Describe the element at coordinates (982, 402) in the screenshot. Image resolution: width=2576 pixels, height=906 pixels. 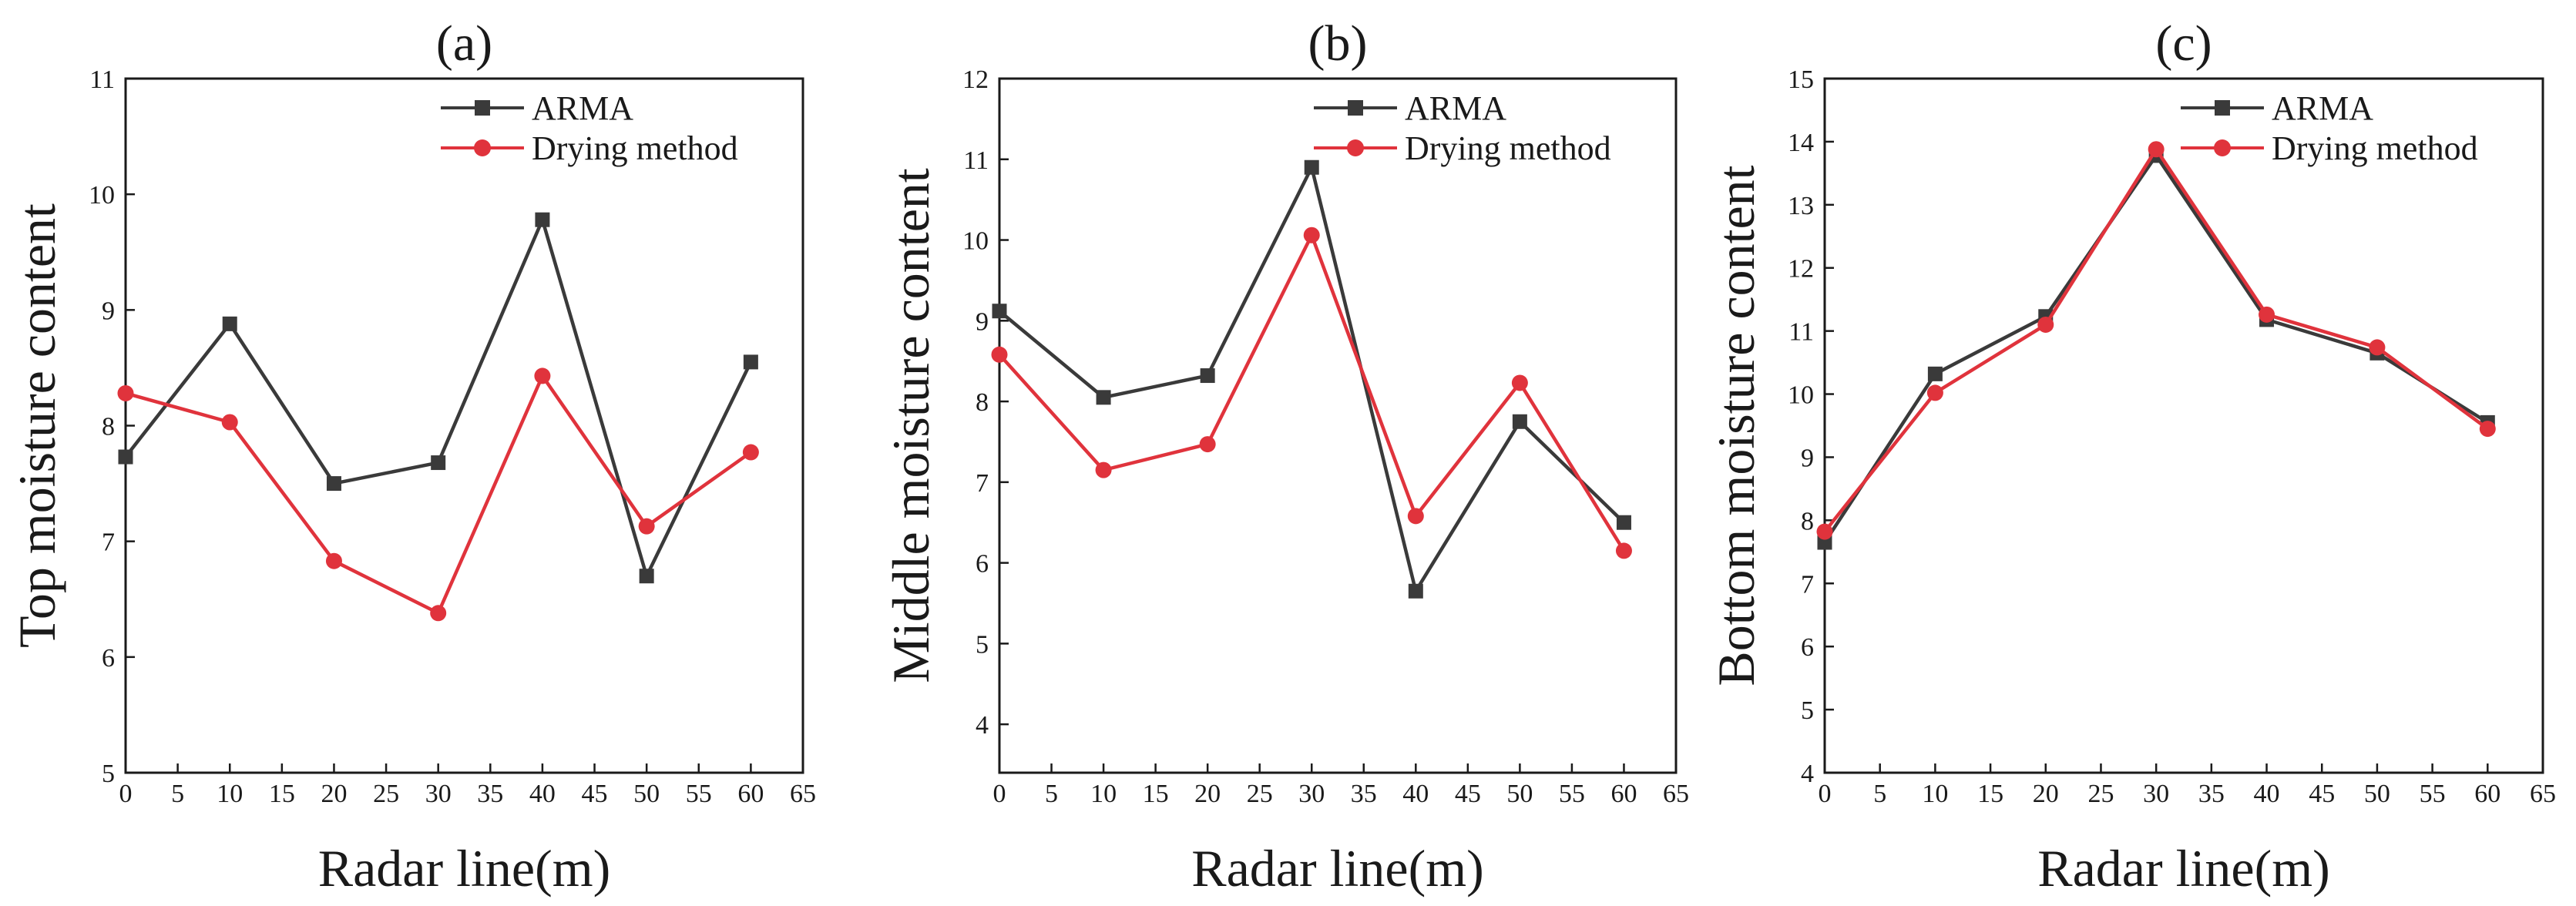
I see `y-tick-label: 8` at that location.